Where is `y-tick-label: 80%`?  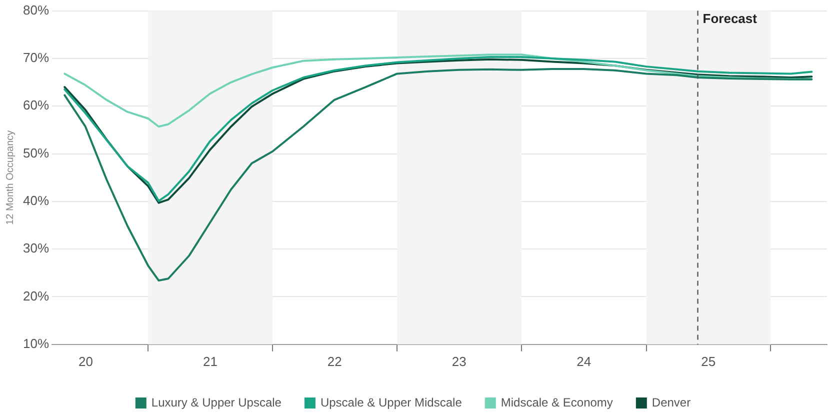
y-tick-label: 80% is located at coordinates (36, 10).